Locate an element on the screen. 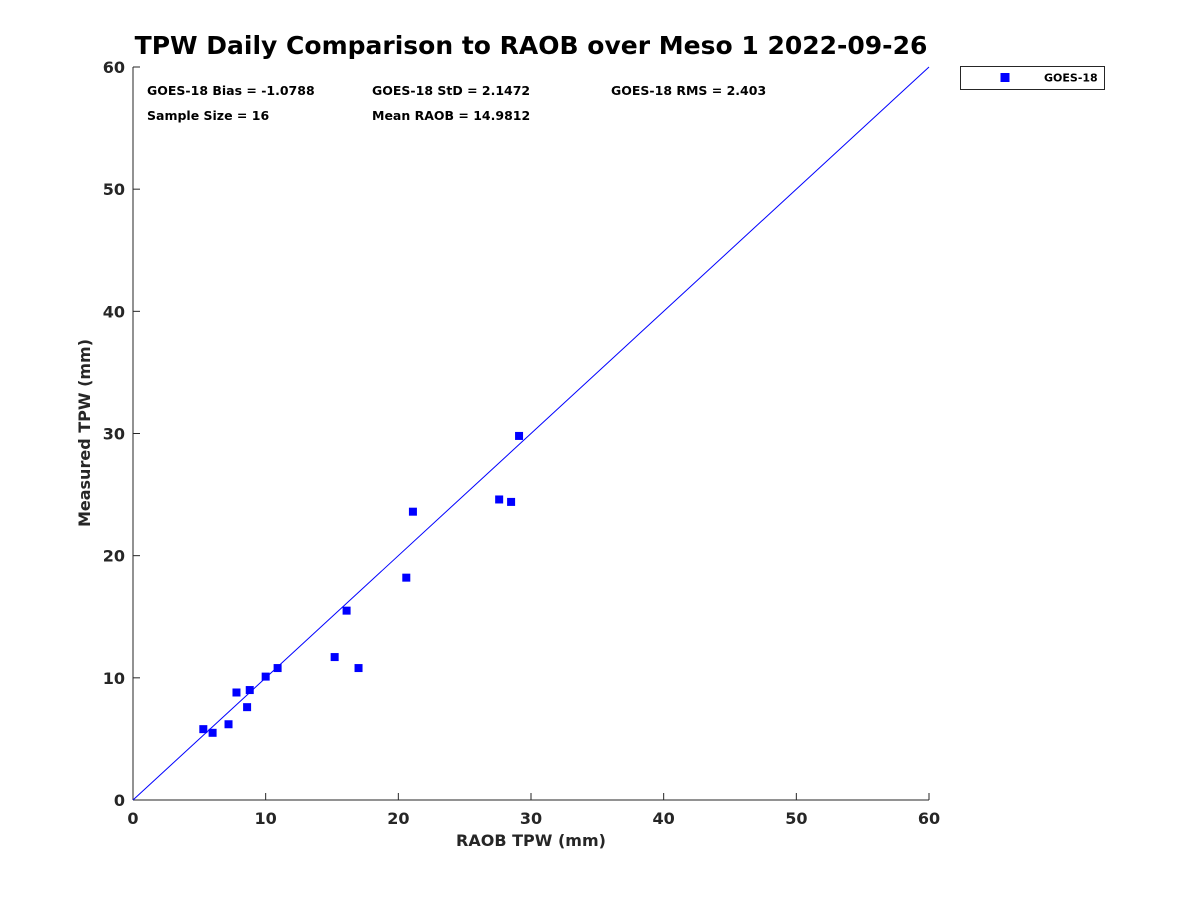  y-tick-label: 0 is located at coordinates (119, 800).